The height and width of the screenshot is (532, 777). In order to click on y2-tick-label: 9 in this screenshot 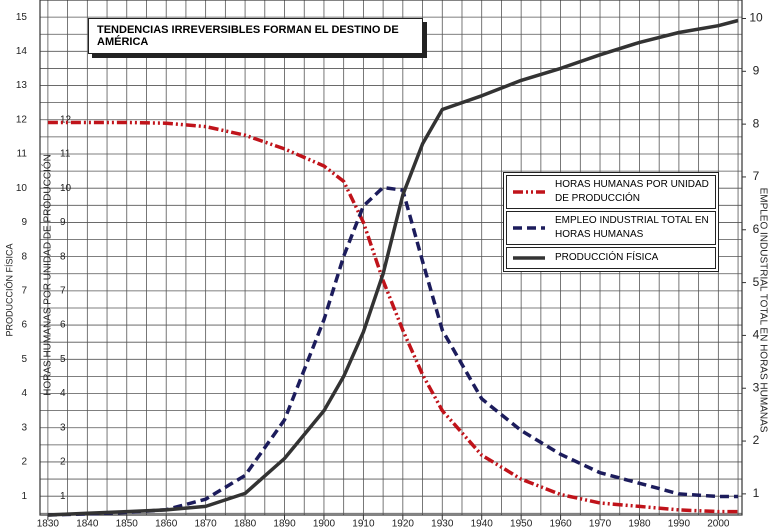, I will do `click(756, 70)`.